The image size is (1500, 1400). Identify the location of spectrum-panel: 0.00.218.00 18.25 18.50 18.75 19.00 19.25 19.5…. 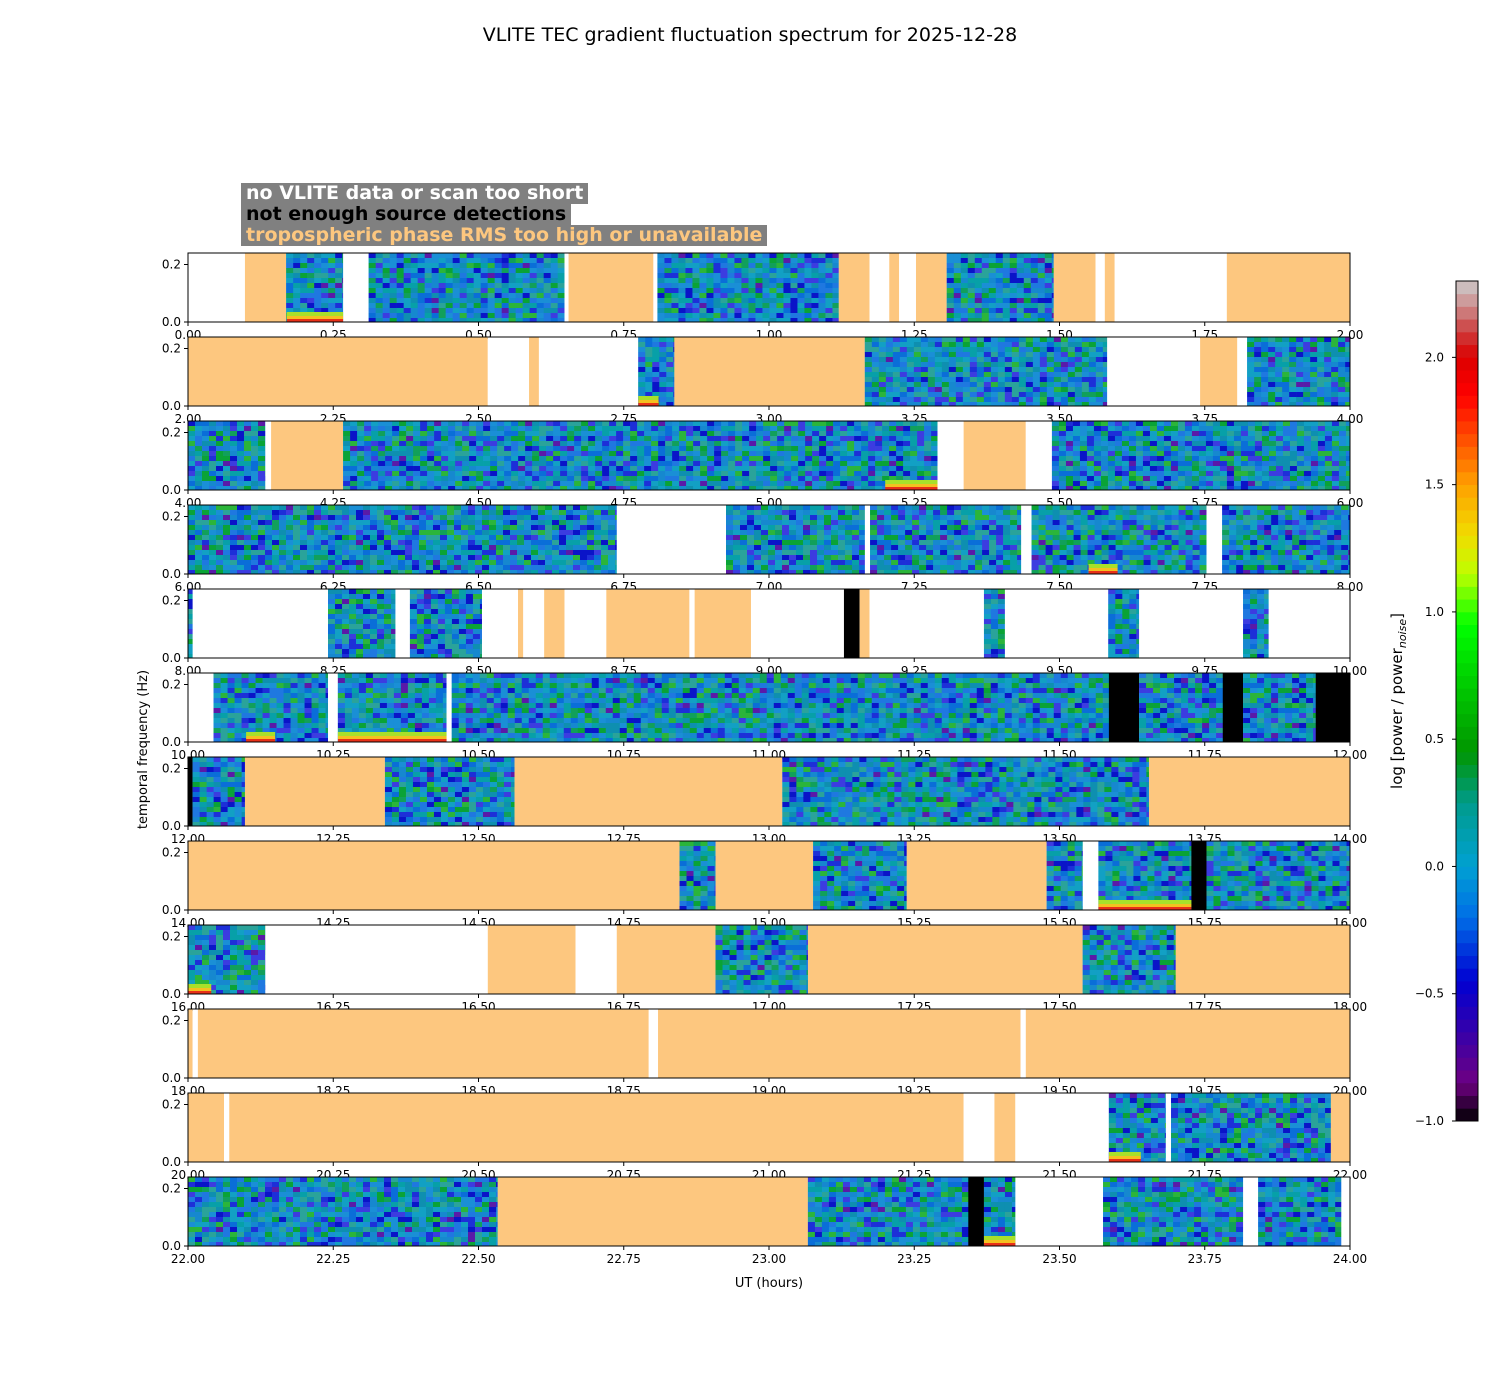
(764, 1053).